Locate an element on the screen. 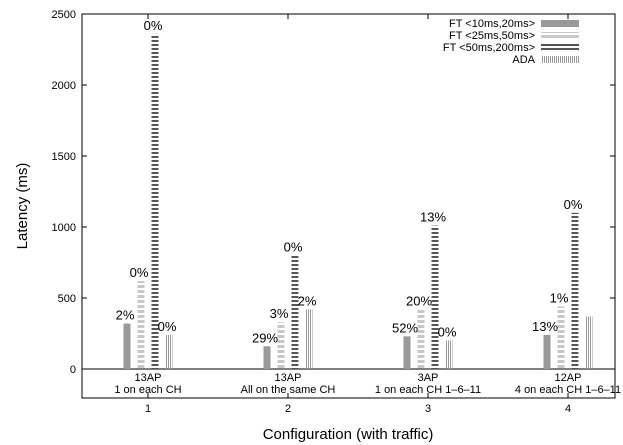 This screenshot has width=623, height=445. y-tick-label-2: 1000 is located at coordinates (64, 228).